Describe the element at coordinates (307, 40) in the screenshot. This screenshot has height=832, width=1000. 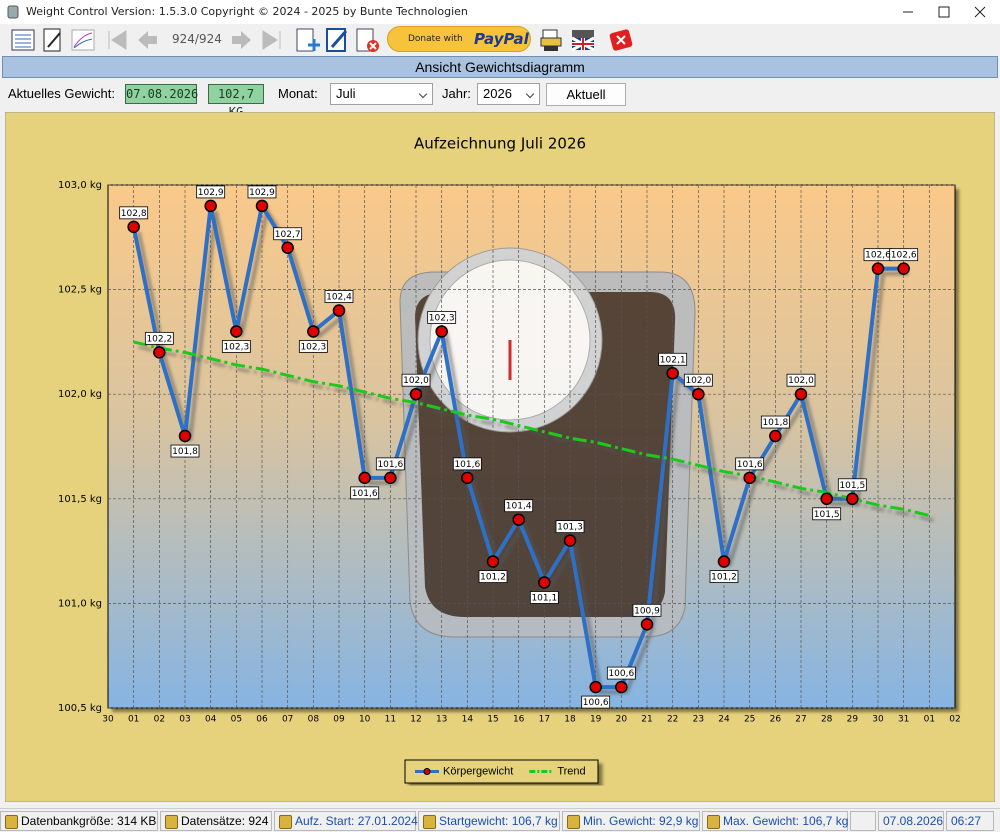
I see `new-record-button` at that location.